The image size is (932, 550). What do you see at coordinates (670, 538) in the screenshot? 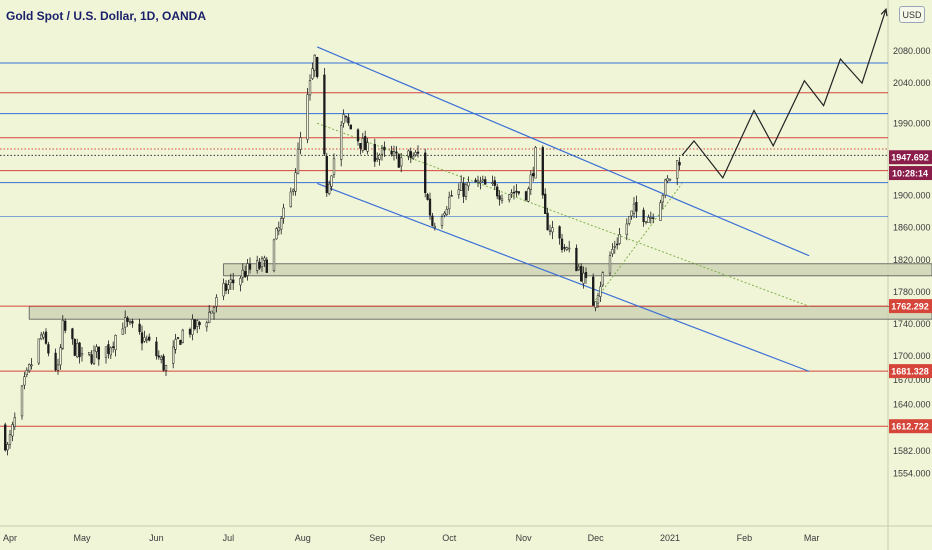
I see `x-axis-tick-label: 2021` at bounding box center [670, 538].